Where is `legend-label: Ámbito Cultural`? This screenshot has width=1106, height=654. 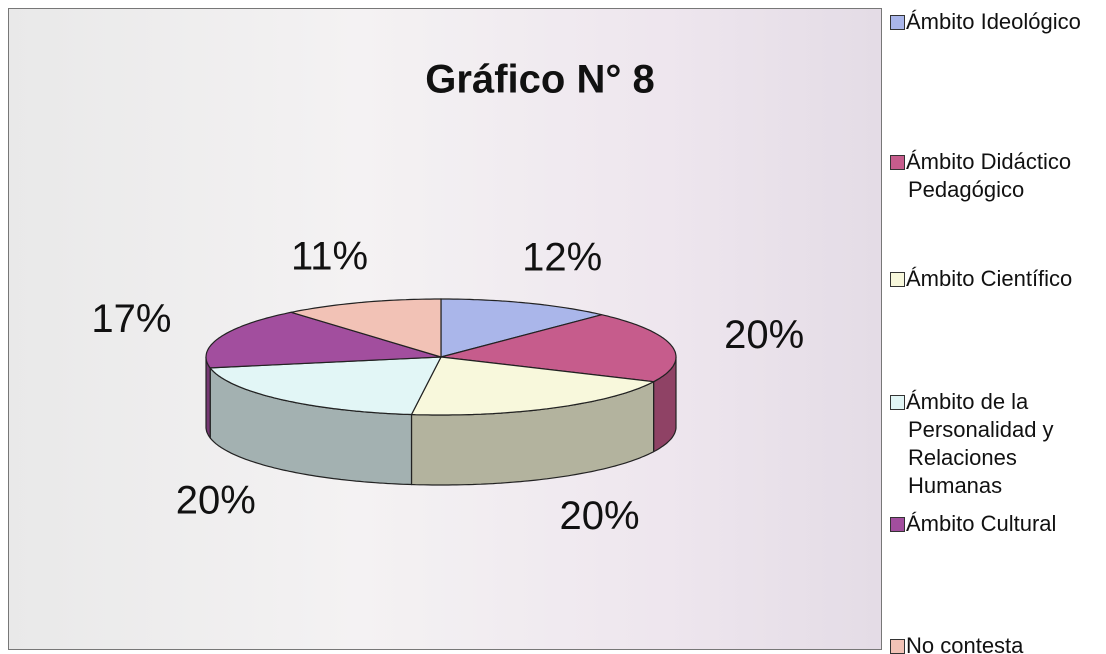
legend-label: Ámbito Cultural is located at coordinates (981, 523).